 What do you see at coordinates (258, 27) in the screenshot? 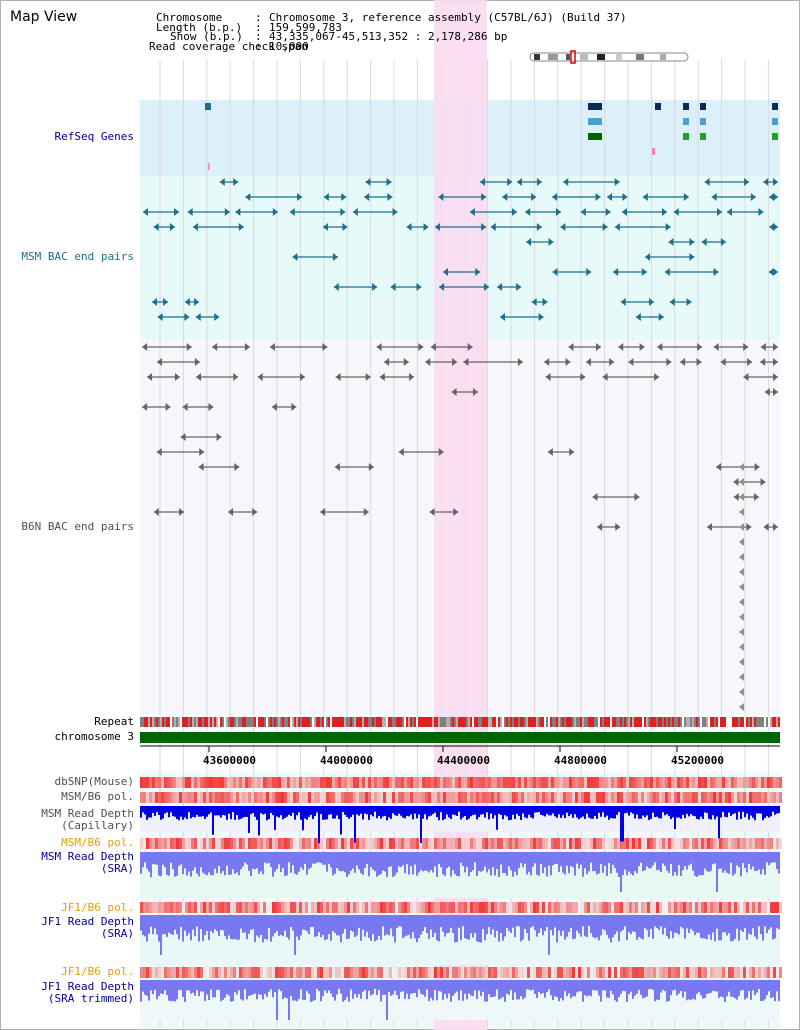
I see `colon: :` at bounding box center [258, 27].